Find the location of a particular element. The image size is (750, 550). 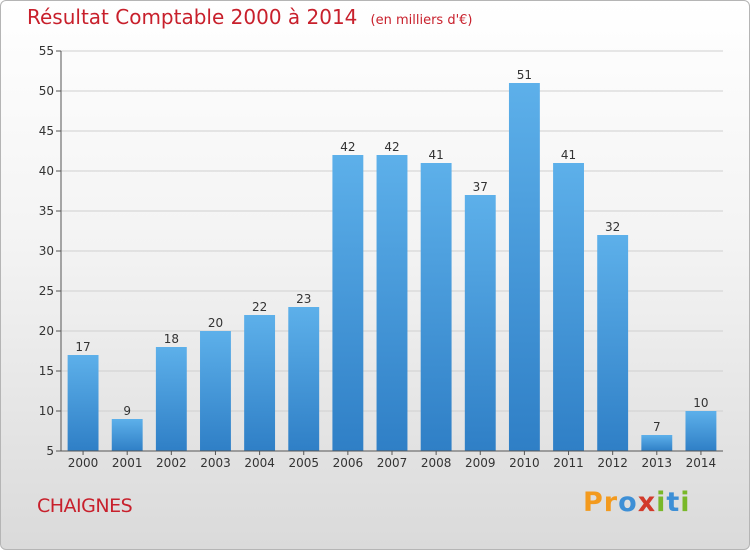

bar-value-label: 9 is located at coordinates (127, 411).